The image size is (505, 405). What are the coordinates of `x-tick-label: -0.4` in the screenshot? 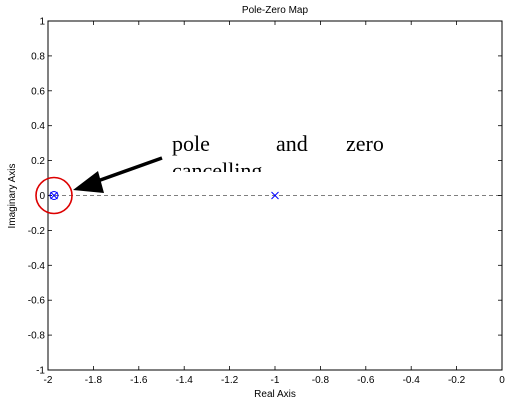 It's located at (412, 380).